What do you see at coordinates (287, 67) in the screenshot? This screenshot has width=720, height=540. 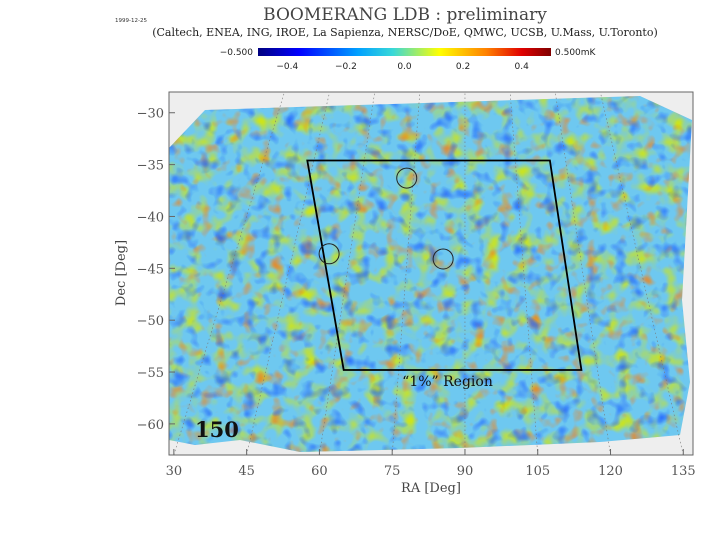 I see `colorbar-tick-label: −0.4` at bounding box center [287, 67].